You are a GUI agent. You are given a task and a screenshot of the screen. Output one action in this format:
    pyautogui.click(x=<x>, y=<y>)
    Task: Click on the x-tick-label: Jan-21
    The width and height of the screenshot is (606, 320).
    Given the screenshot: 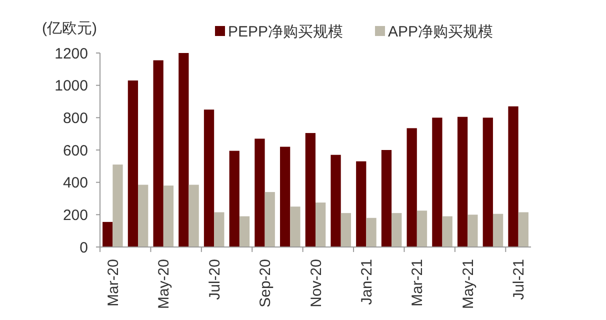 What is the action you would take?
    pyautogui.click(x=367, y=282)
    